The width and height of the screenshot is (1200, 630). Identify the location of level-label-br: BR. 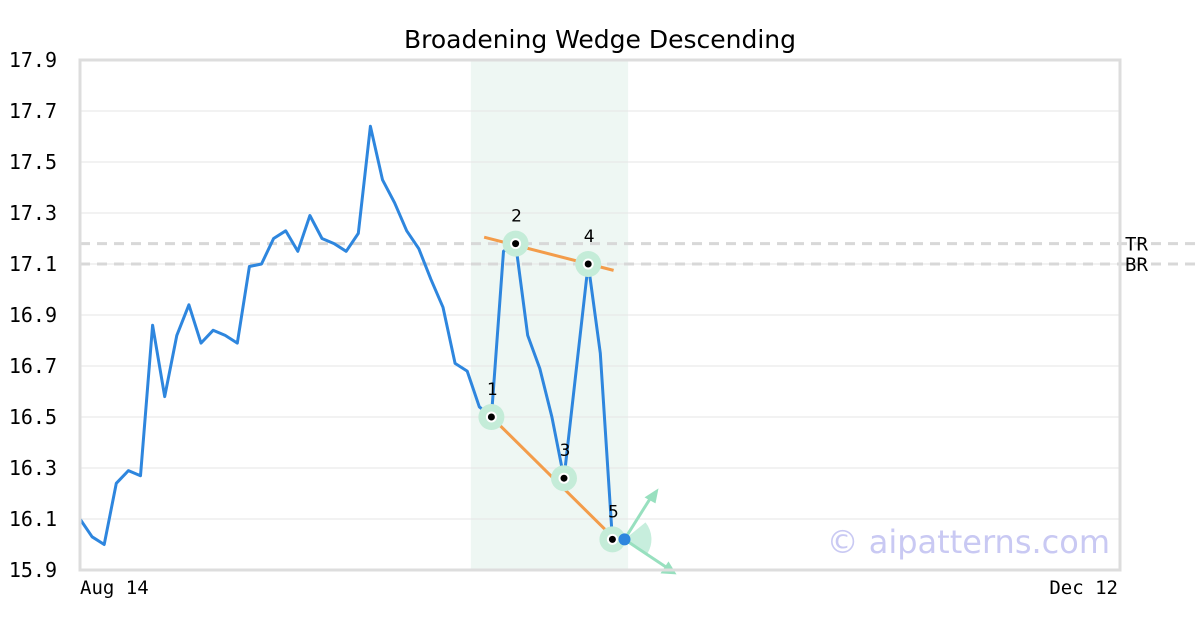
(1136, 265).